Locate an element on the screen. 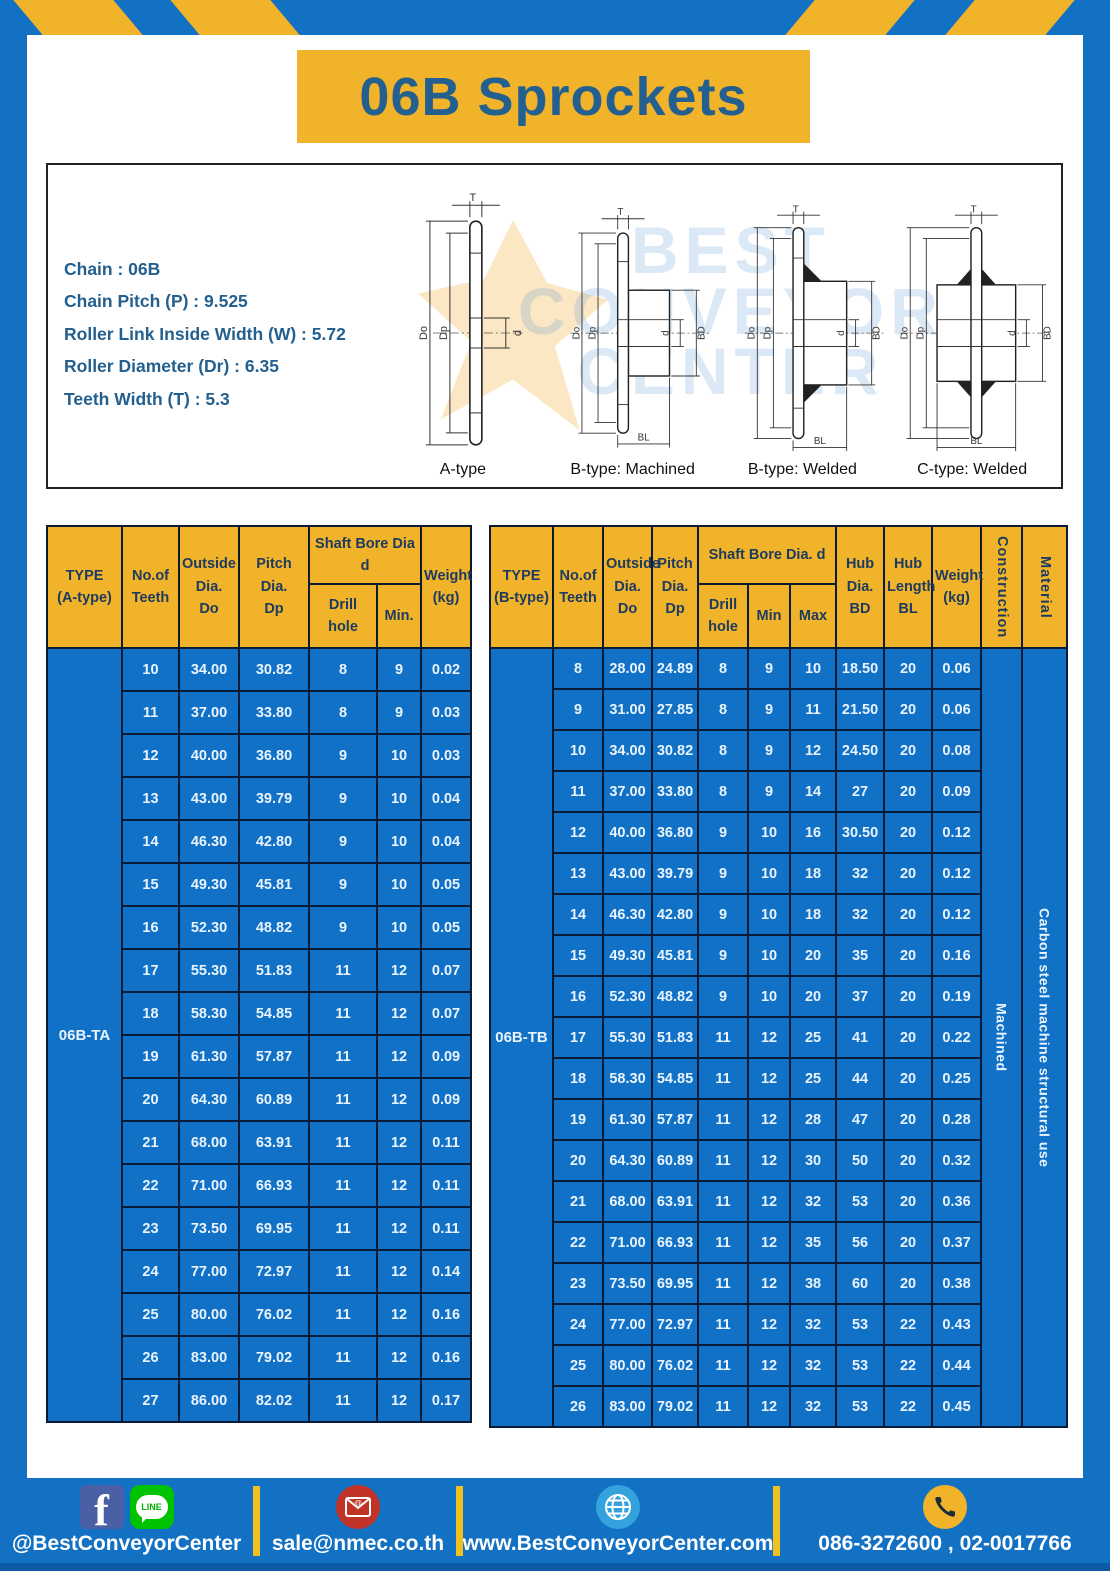 Image resolution: width=1110 pixels, height=1571 pixels. data-cell: 21 is located at coordinates (150, 1142).